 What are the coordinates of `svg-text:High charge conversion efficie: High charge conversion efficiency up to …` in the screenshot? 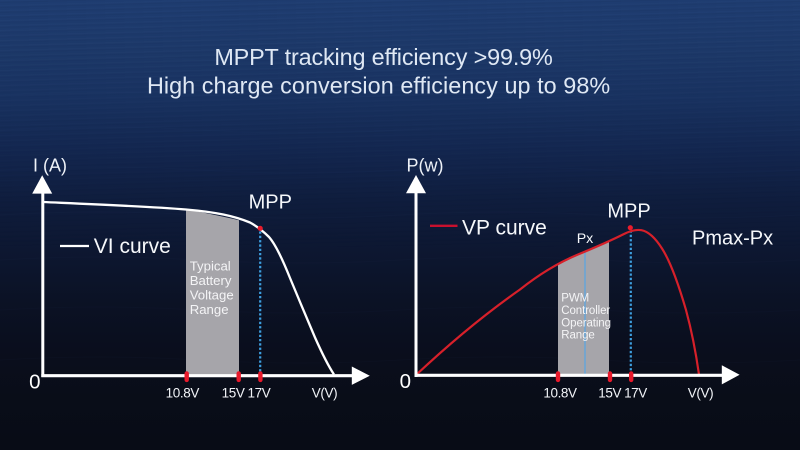 It's located at (378, 86).